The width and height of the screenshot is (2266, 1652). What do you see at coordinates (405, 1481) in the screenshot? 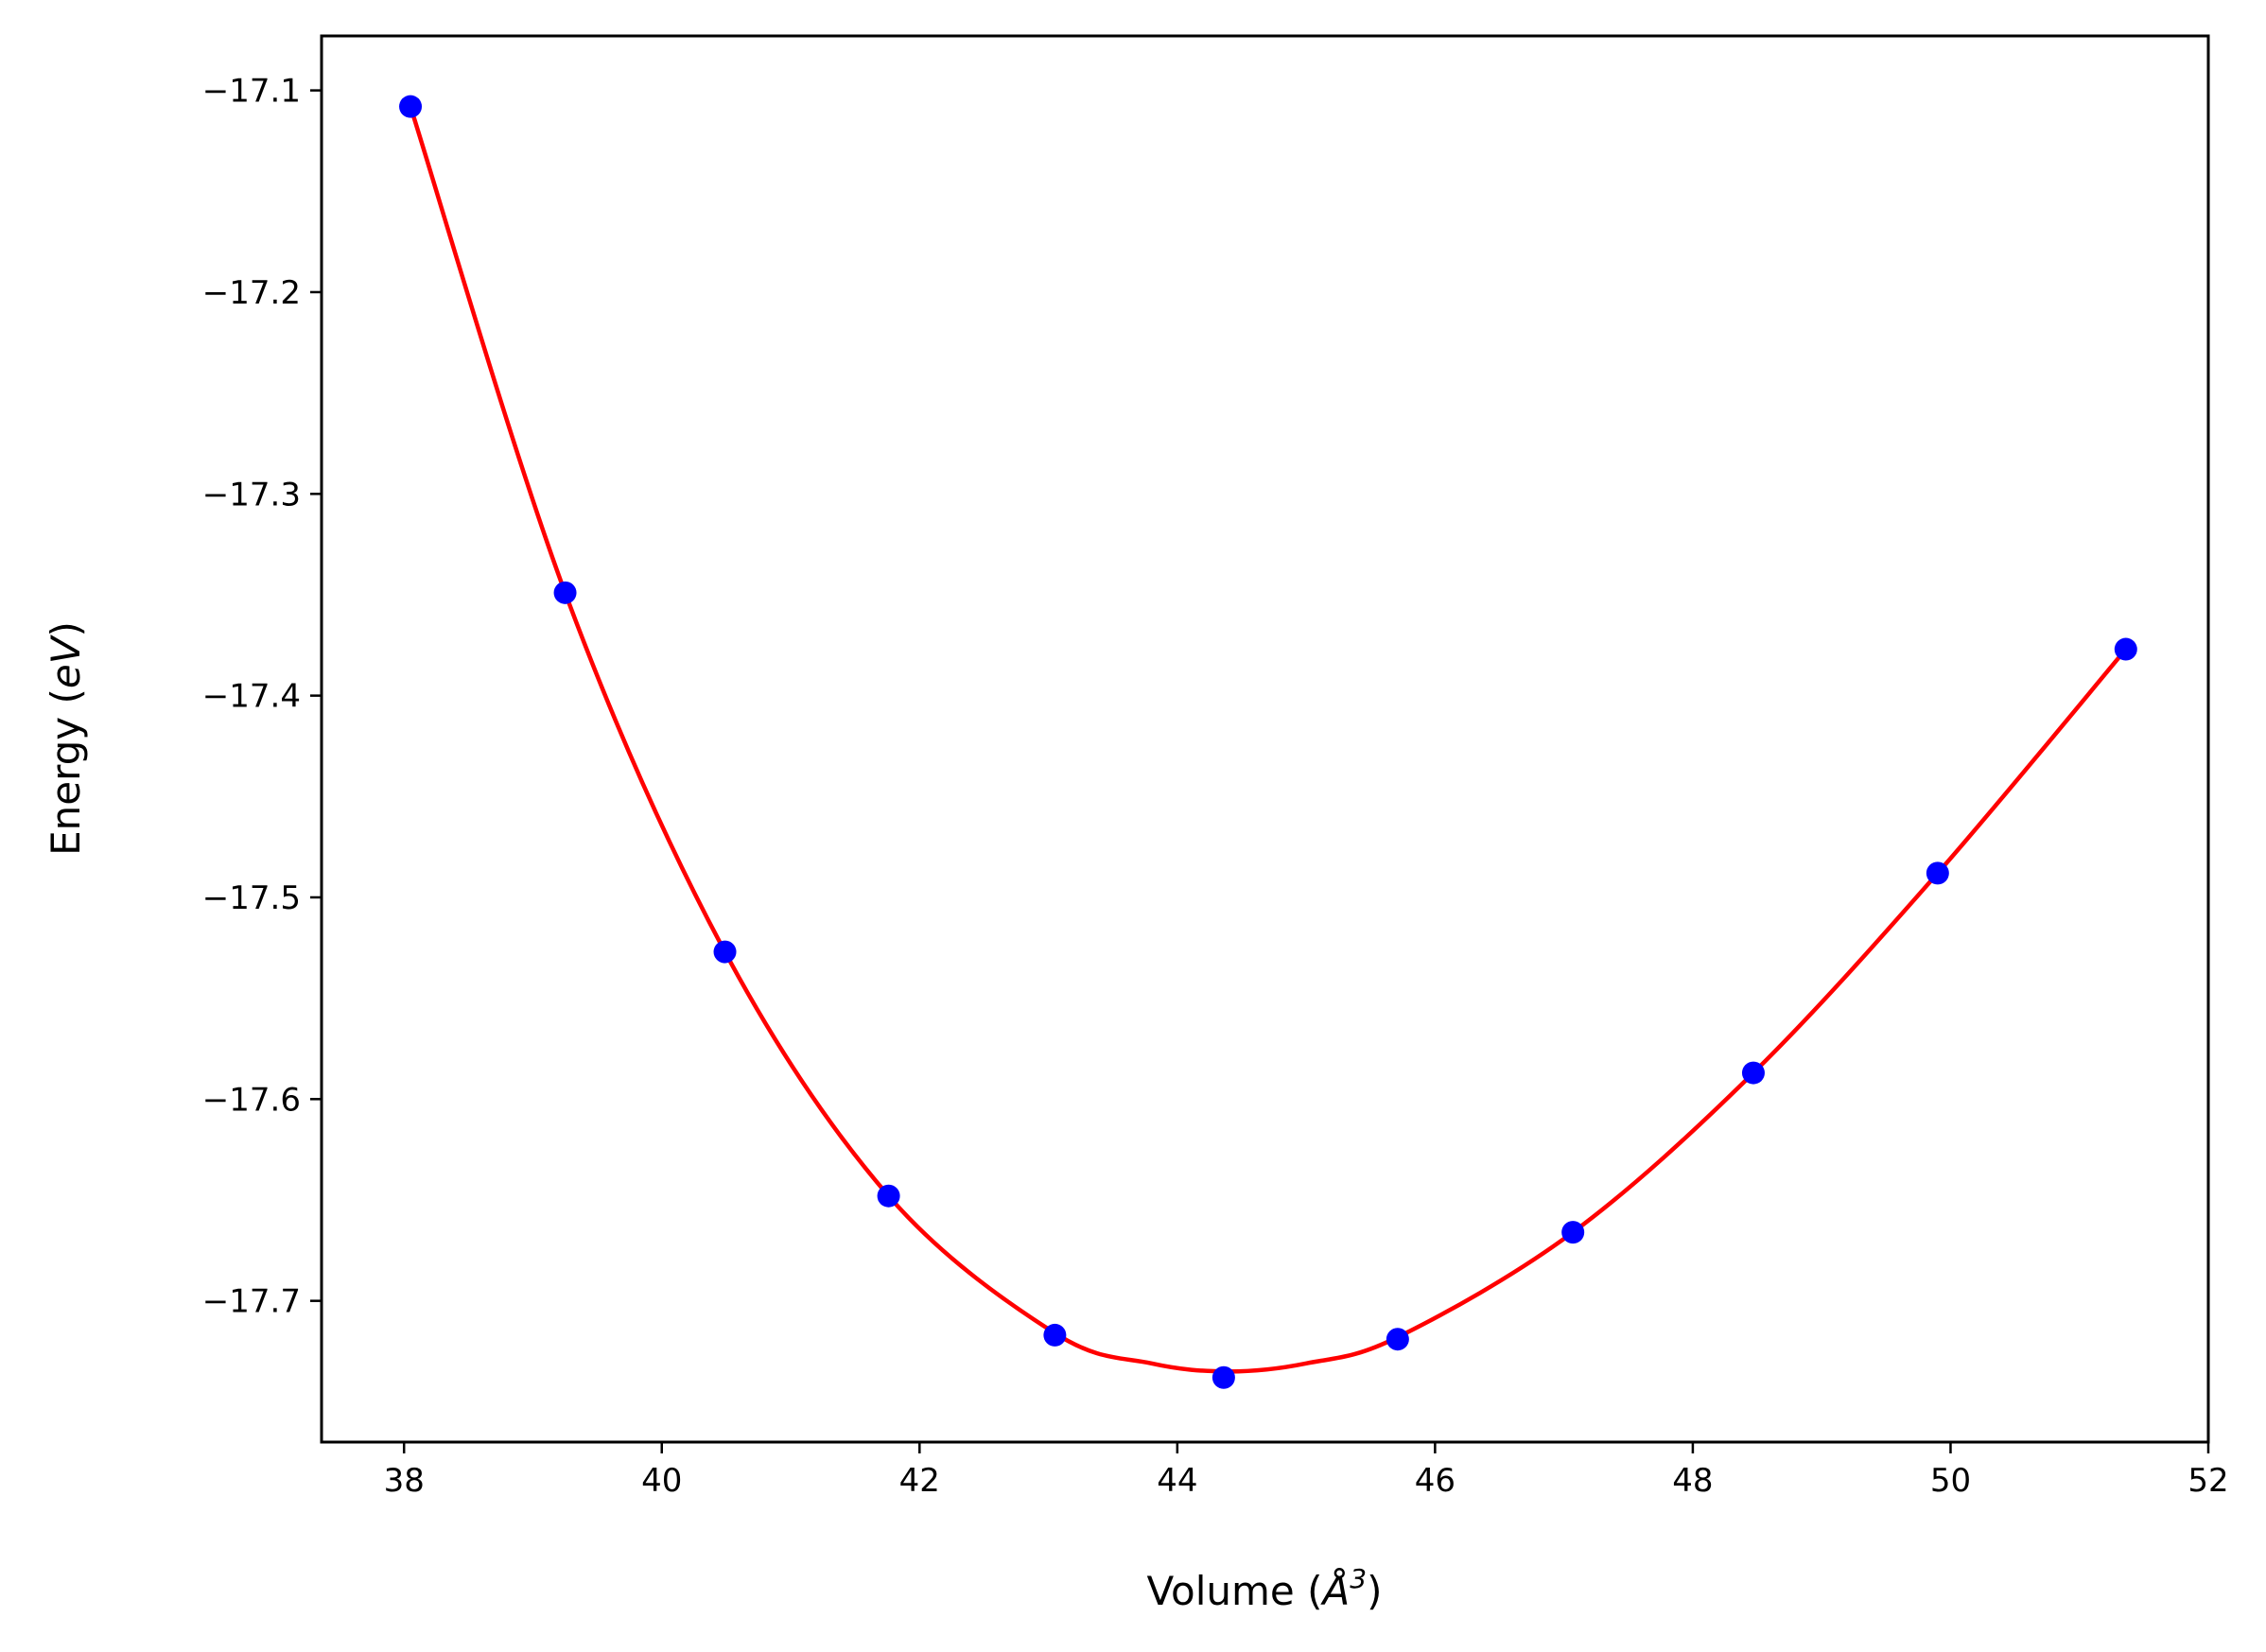
I see `x-tick-label: 38` at bounding box center [405, 1481].